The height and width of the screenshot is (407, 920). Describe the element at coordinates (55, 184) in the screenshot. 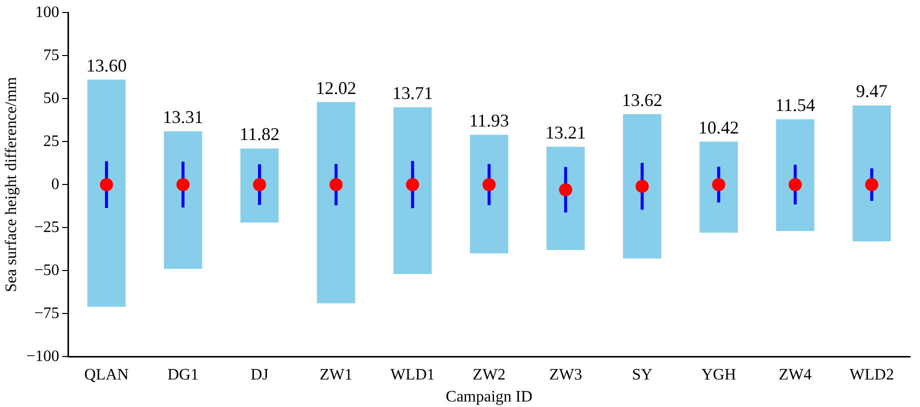

I see `y-tick-label: 0` at that location.